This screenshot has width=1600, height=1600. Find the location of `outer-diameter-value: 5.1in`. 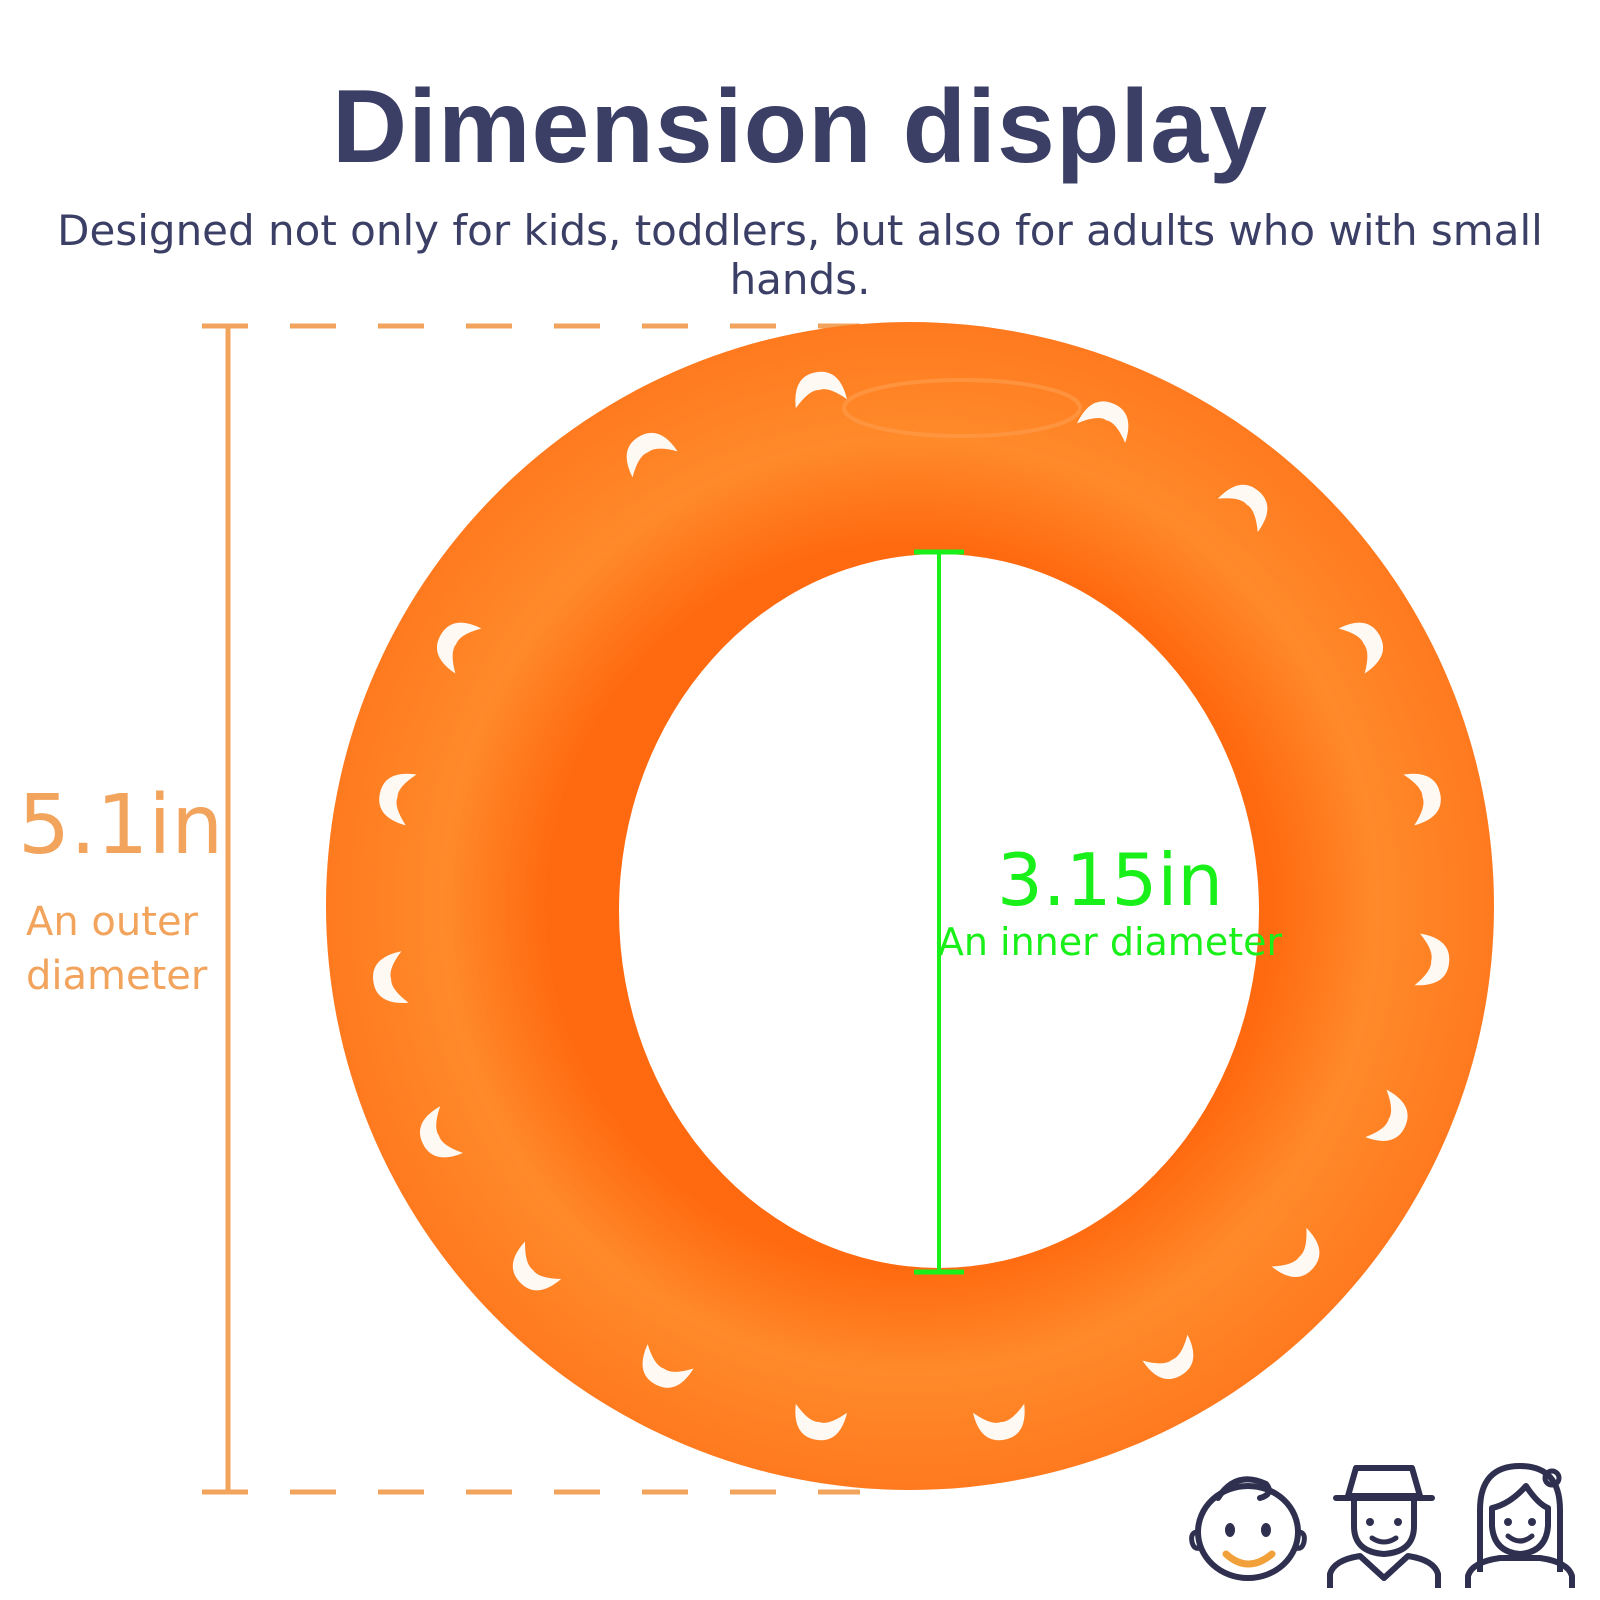

outer-diameter-value: 5.1in is located at coordinates (121, 825).